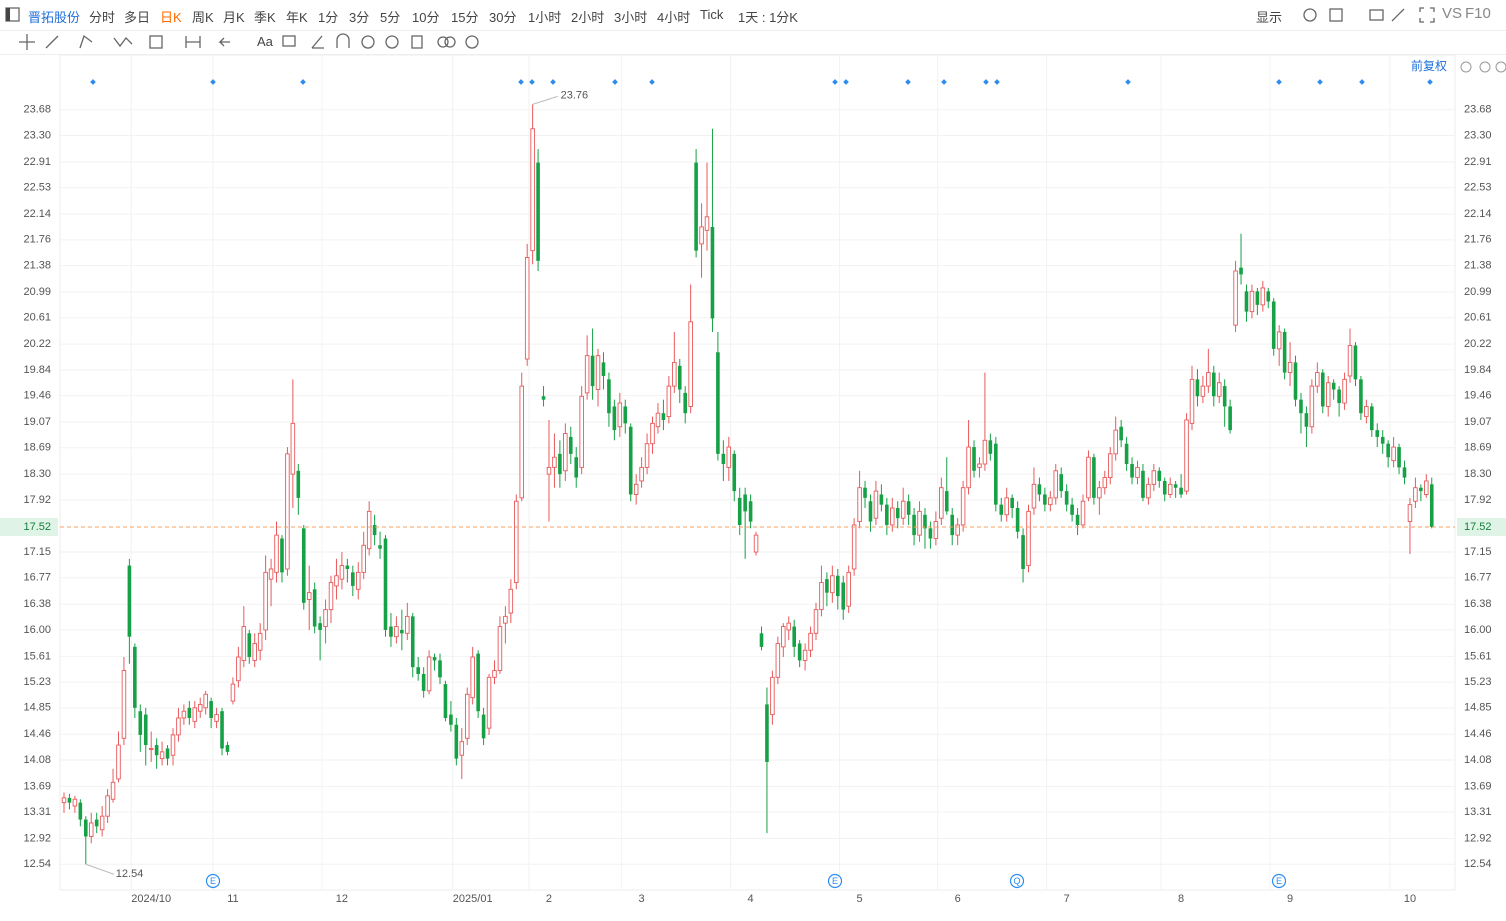 This screenshot has height=921, width=1506. Describe the element at coordinates (203, 17) in the screenshot. I see `period-tab: 周K` at that location.